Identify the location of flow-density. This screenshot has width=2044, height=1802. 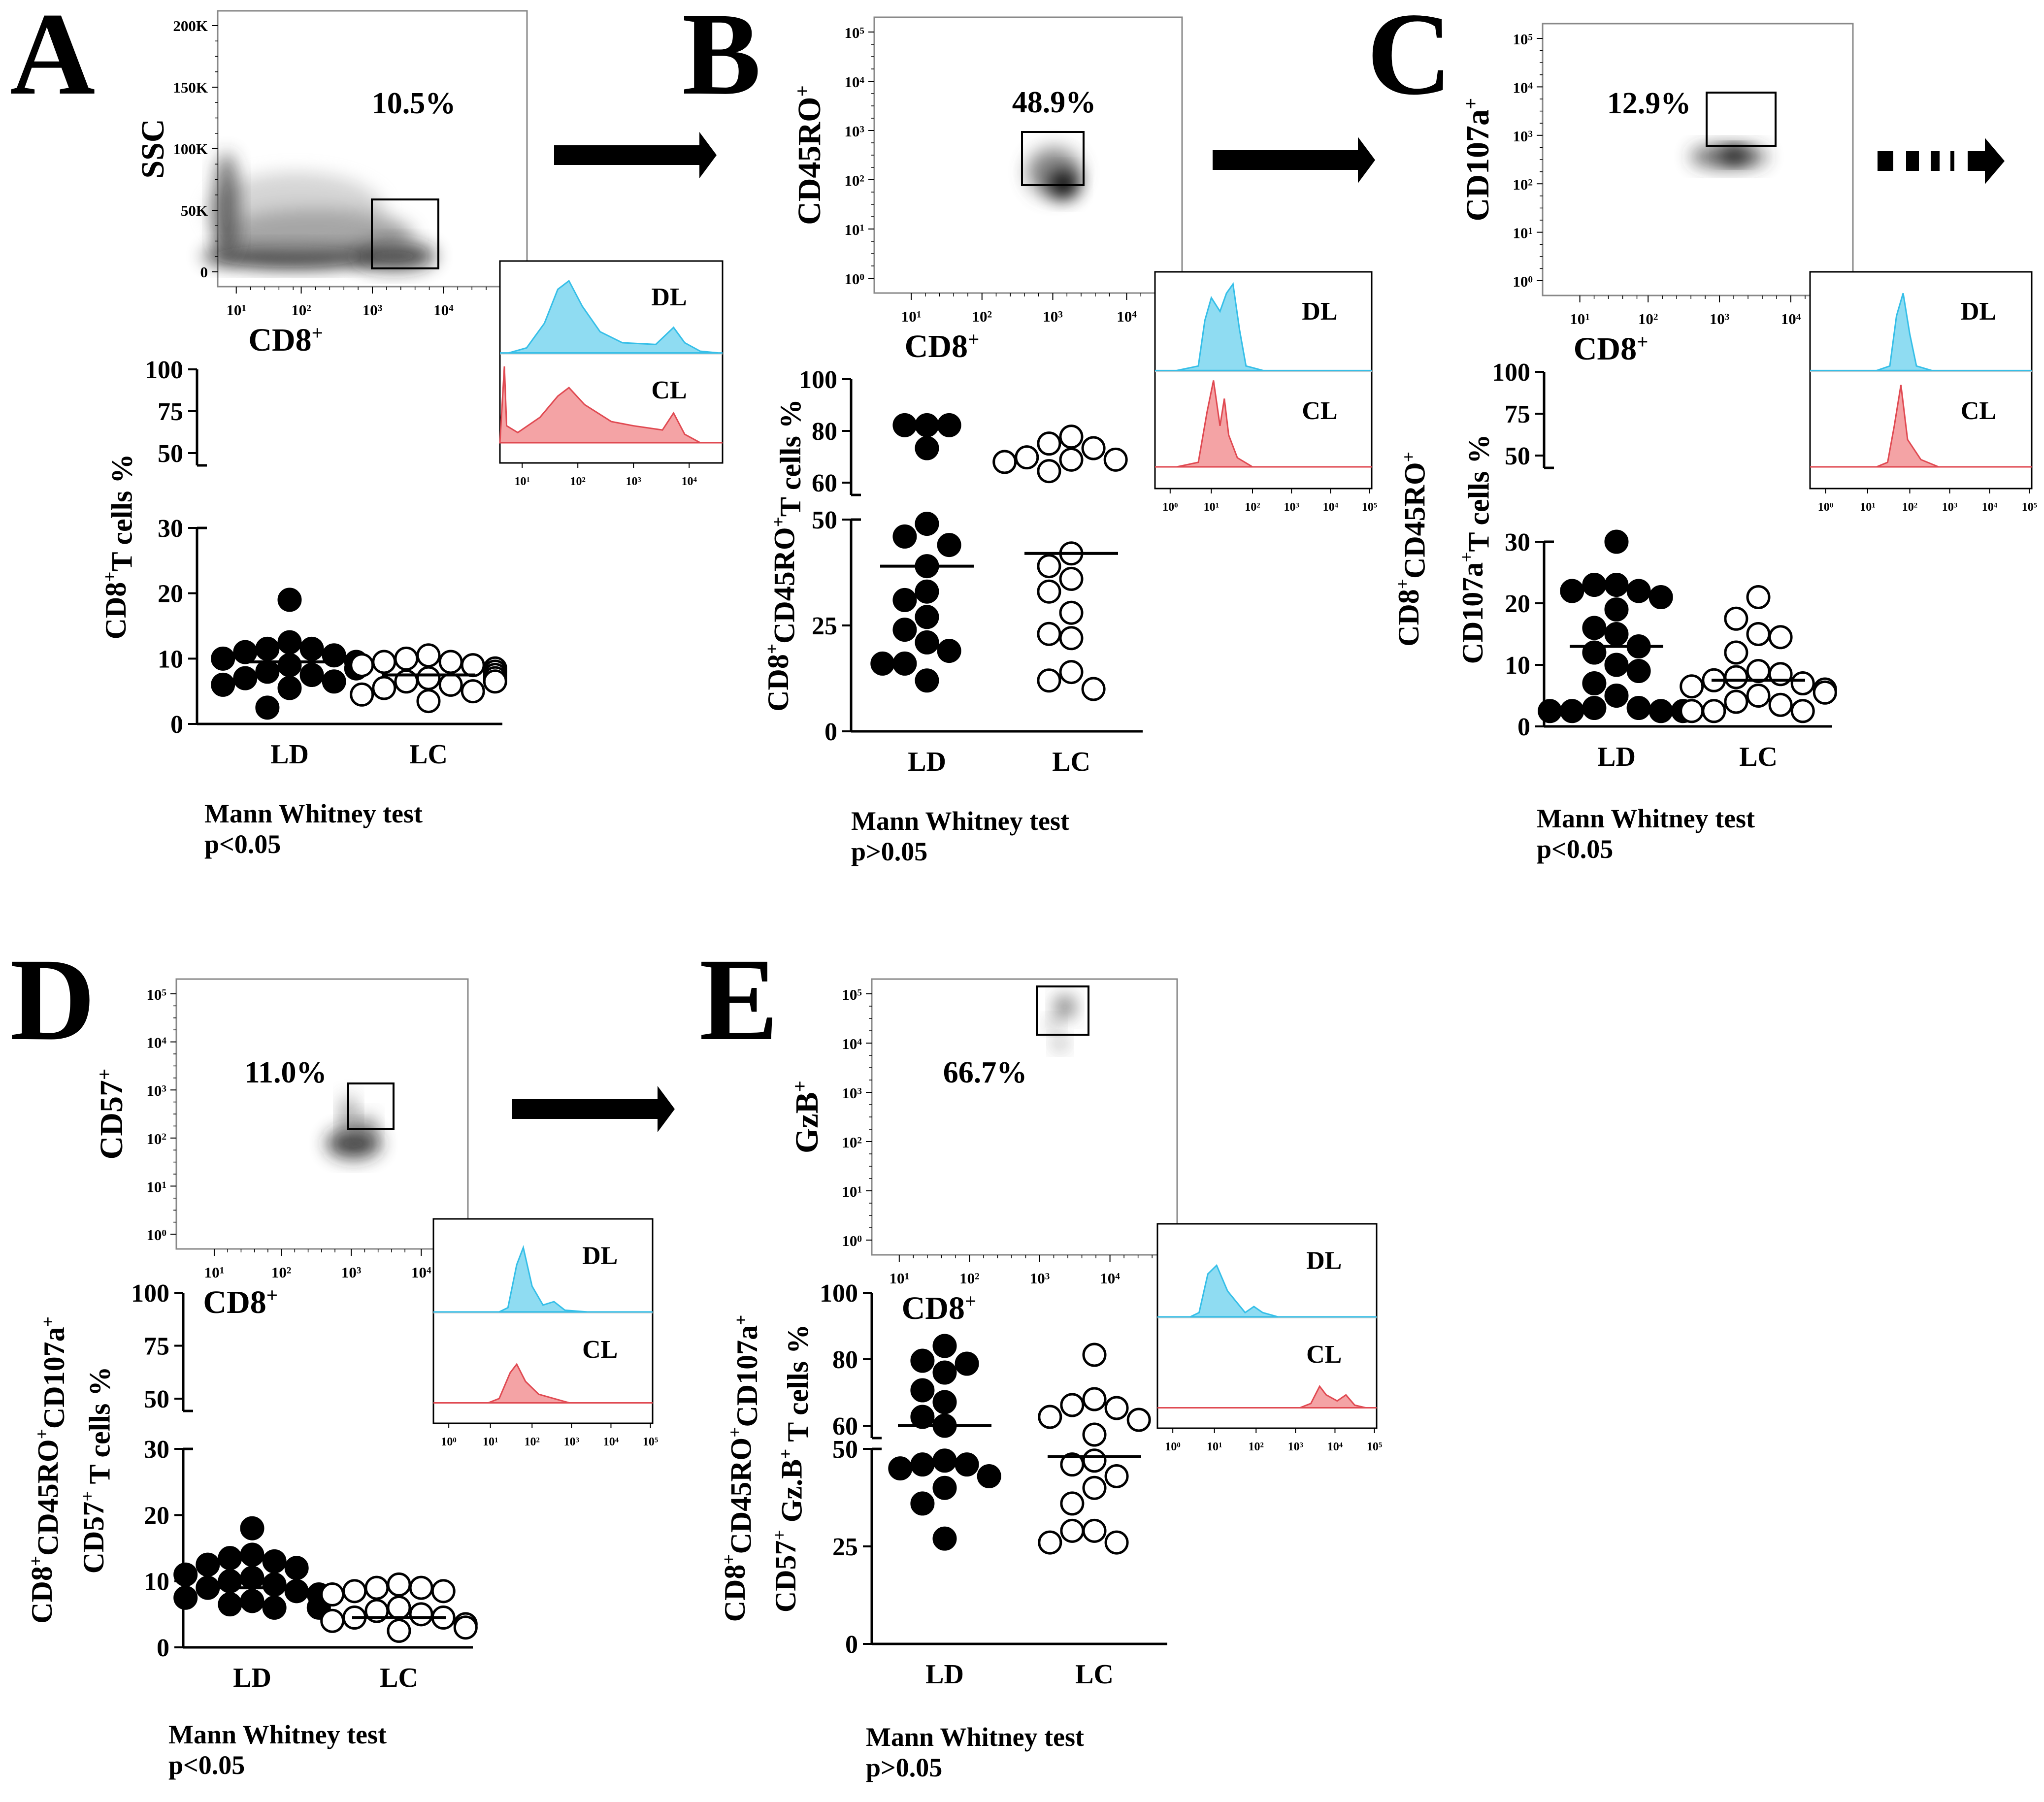
(295, 211).